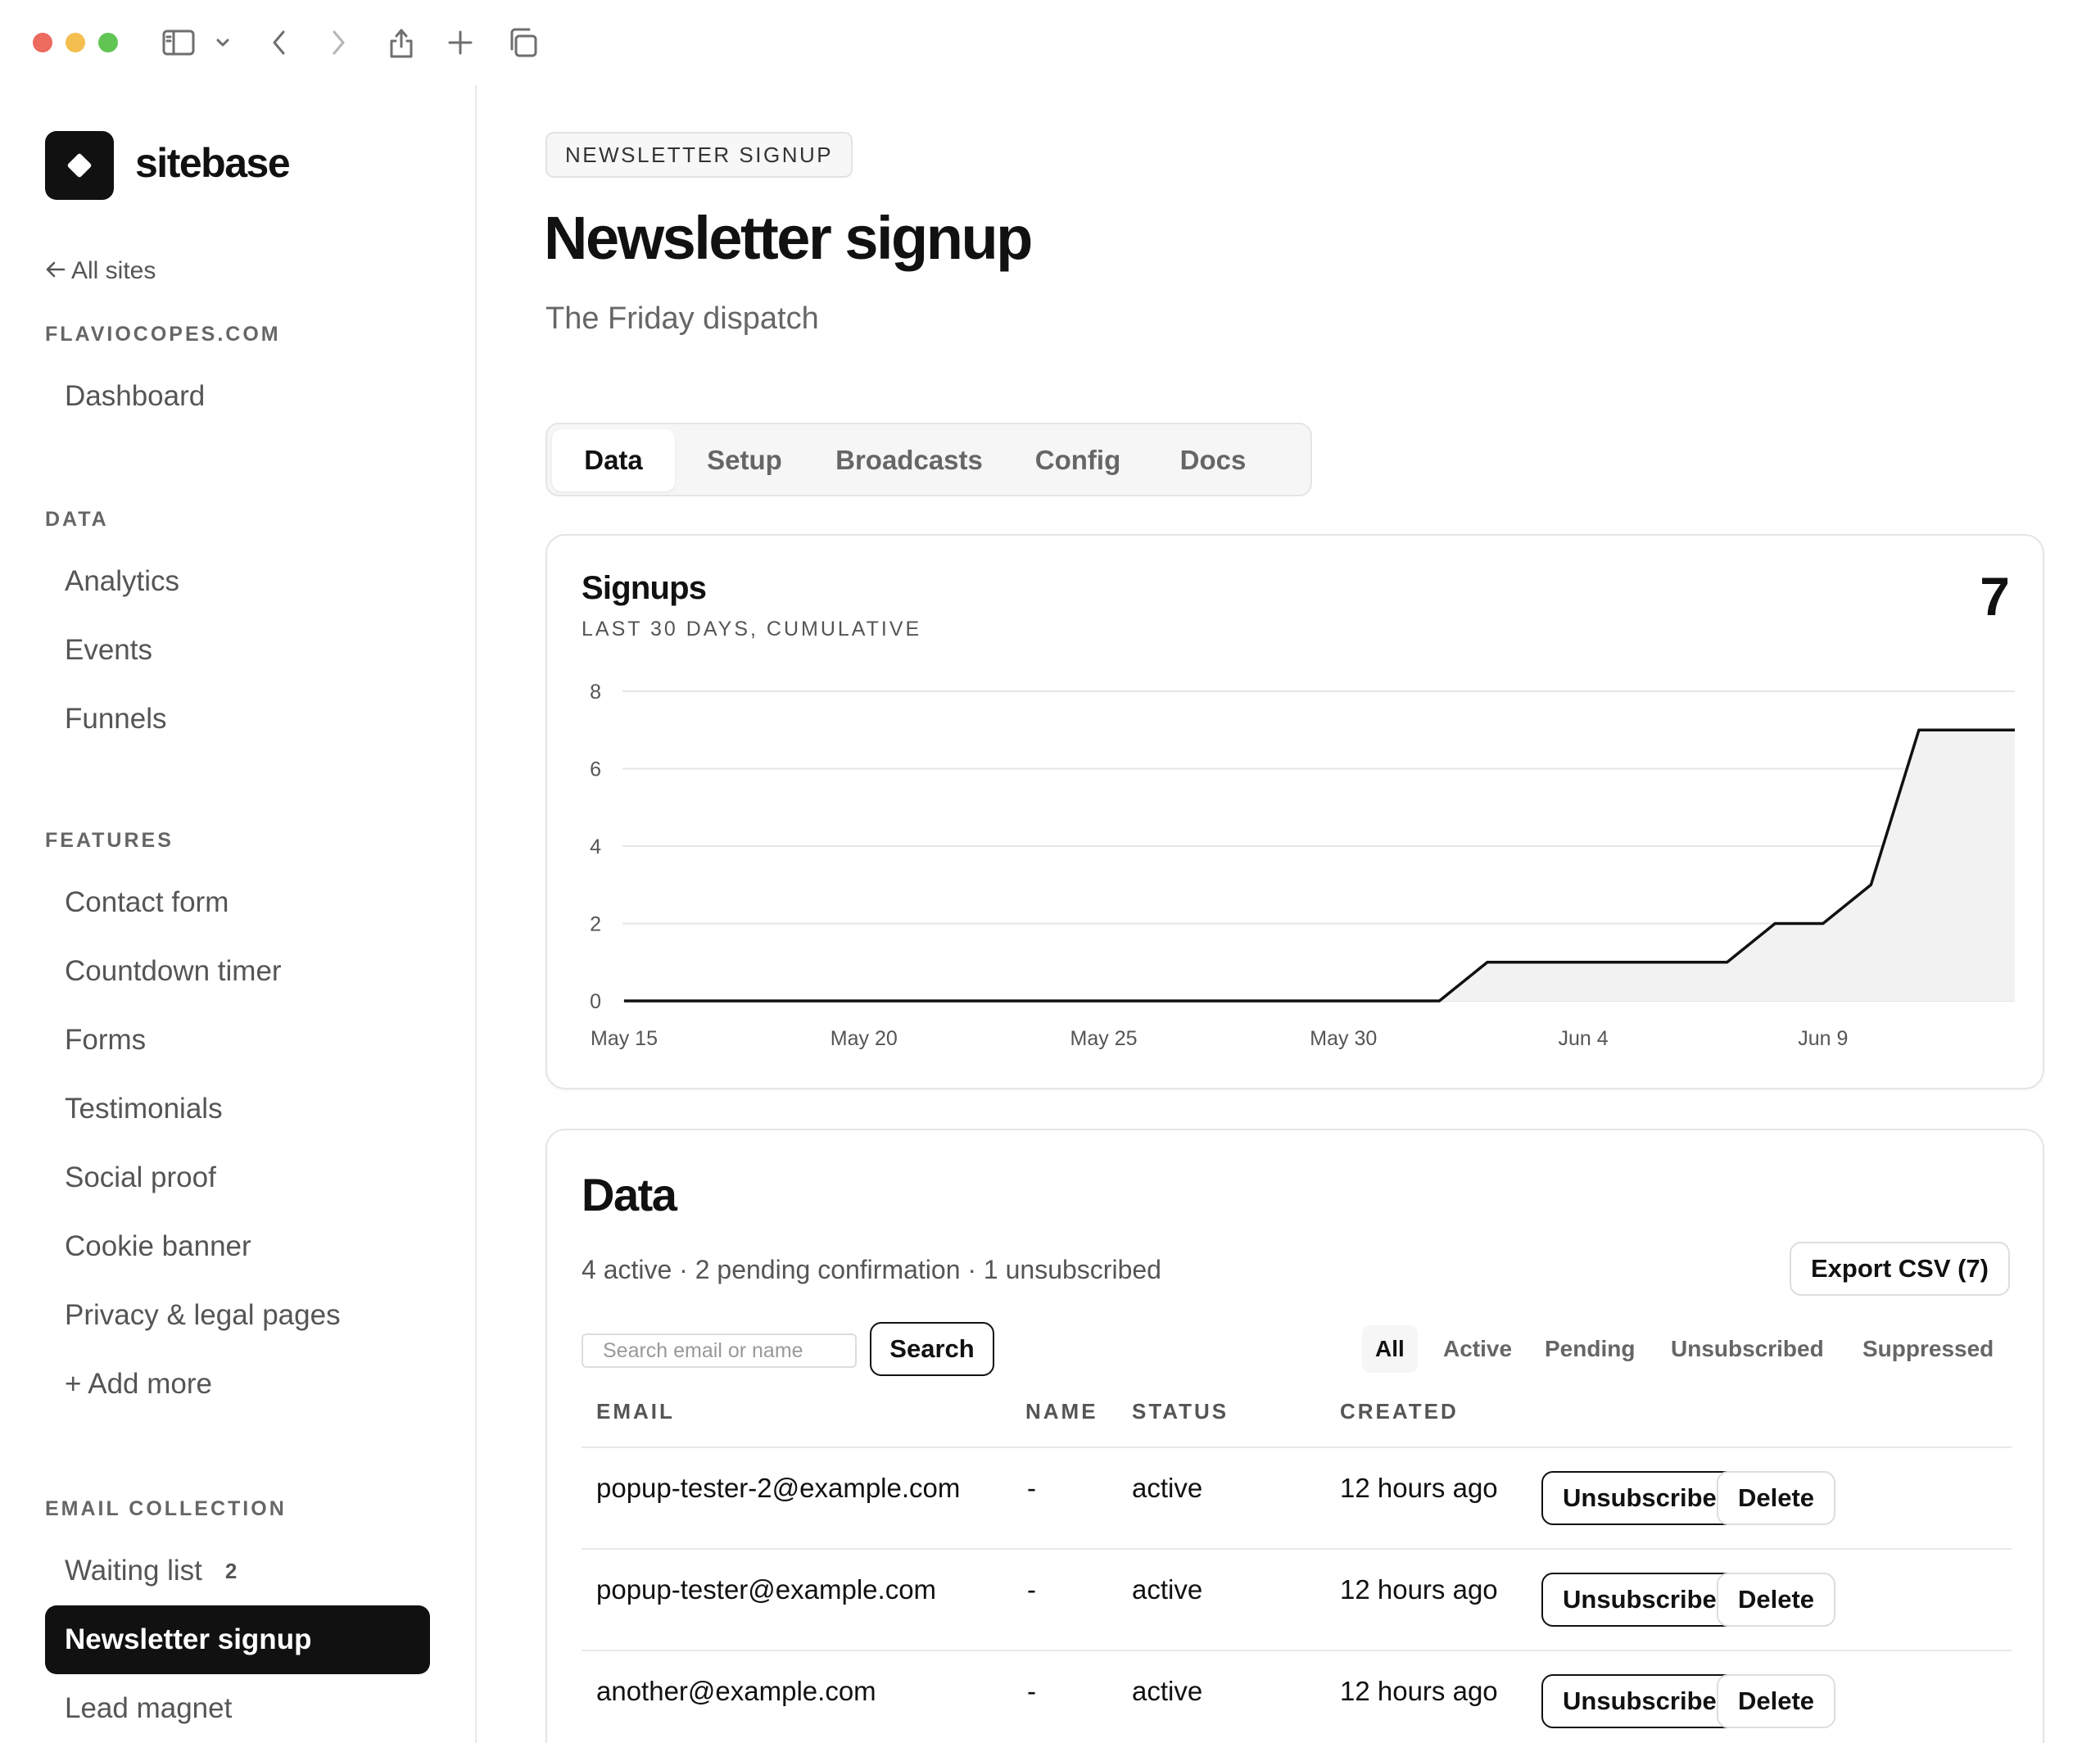  I want to click on tab-data: Data, so click(613, 460).